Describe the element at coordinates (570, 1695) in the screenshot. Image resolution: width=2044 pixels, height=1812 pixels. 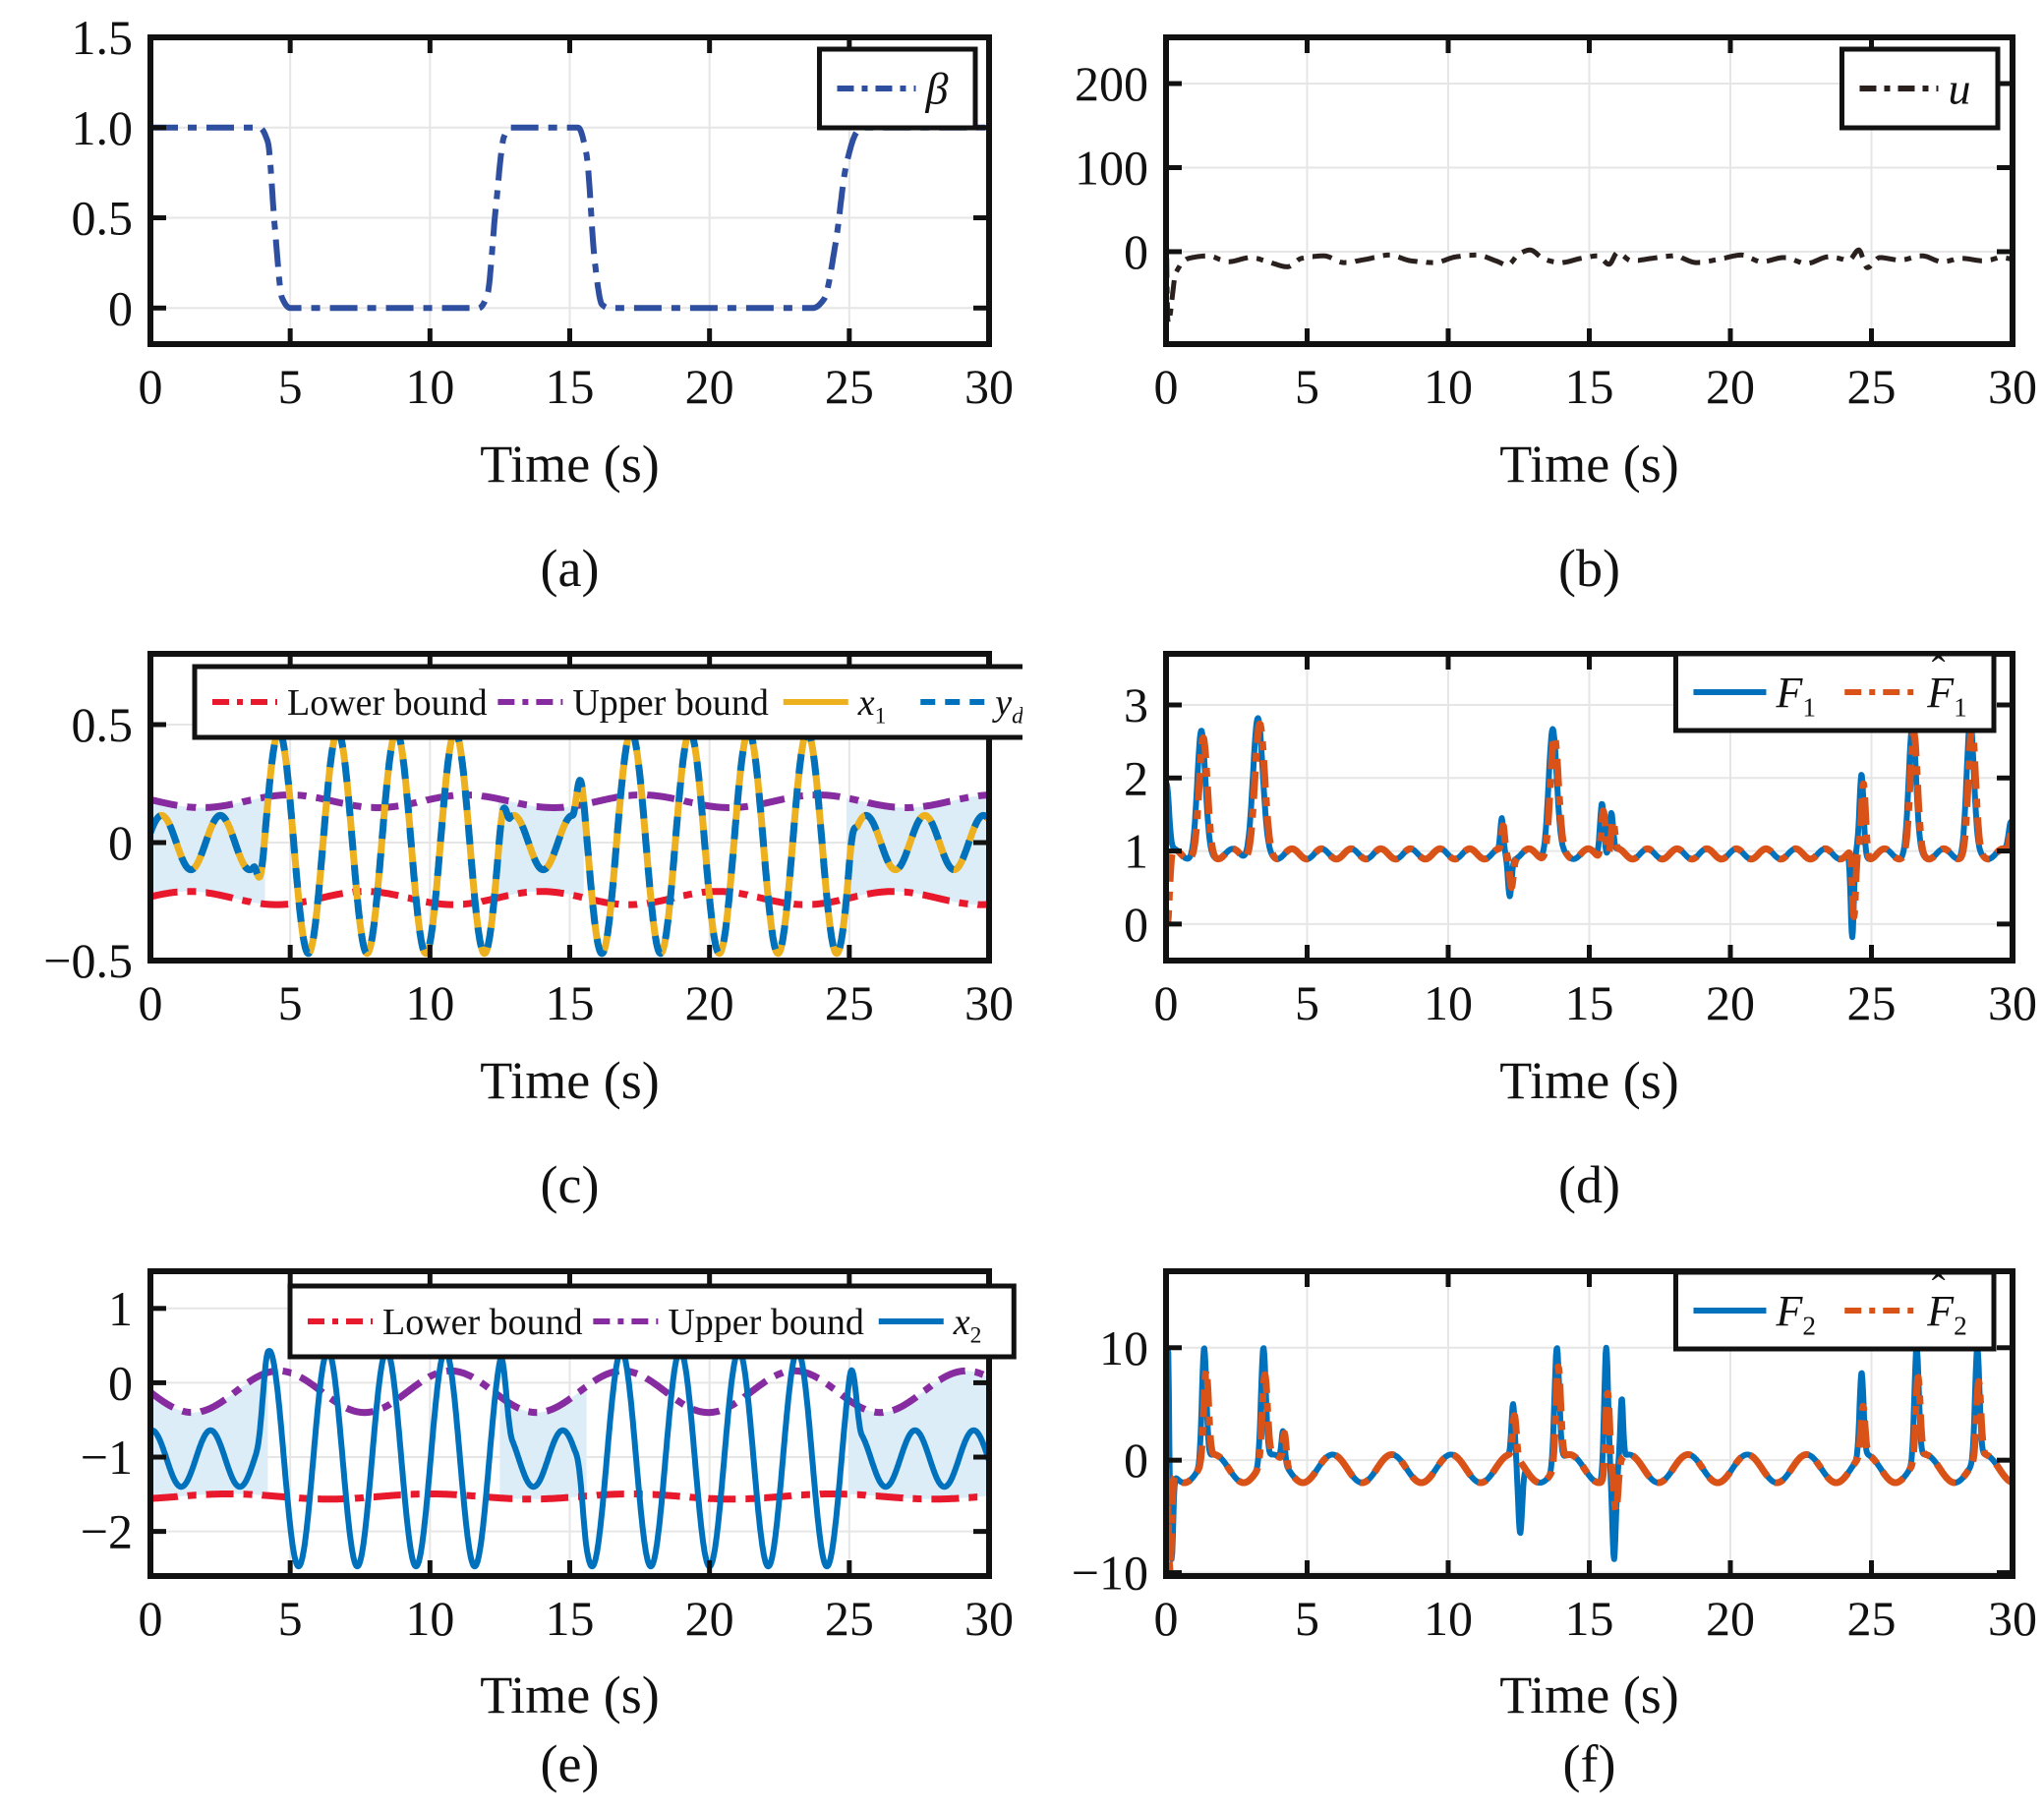
I see `xlabel-e: Time (s)` at that location.